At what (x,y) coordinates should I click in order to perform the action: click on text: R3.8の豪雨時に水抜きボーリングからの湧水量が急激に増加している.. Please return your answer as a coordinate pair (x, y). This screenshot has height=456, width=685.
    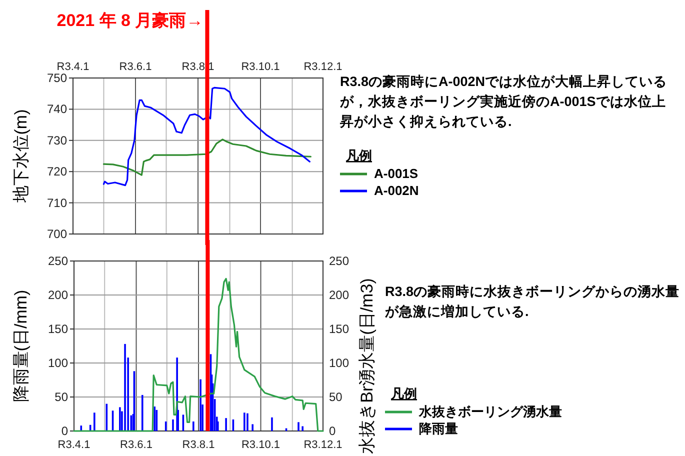
    Looking at the image, I should click on (532, 301).